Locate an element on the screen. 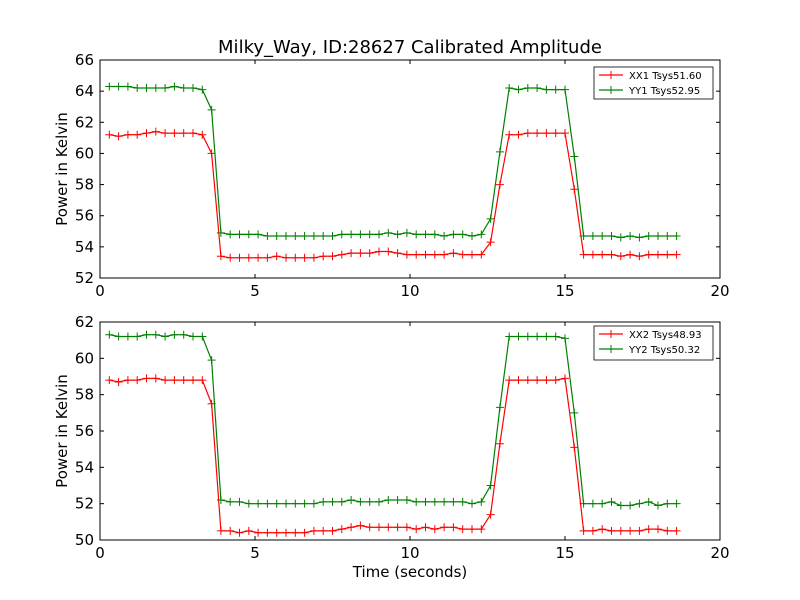 The width and height of the screenshot is (800, 600). legend-box is located at coordinates (653, 83).